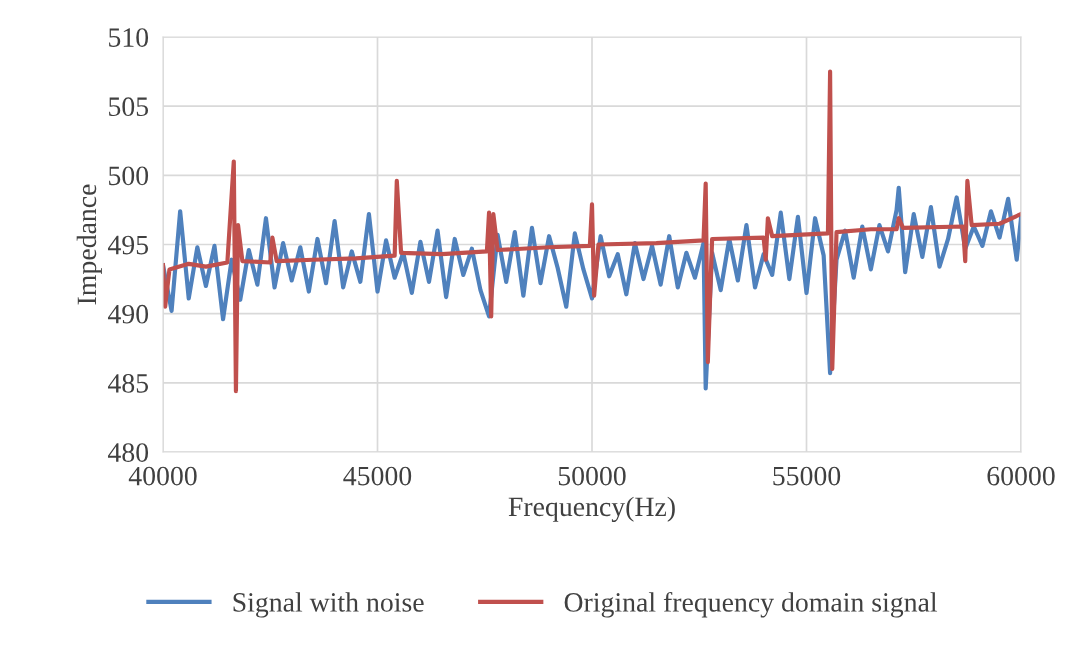 This screenshot has height=649, width=1086. I want to click on legend-label: Signal with noise, so click(328, 605).